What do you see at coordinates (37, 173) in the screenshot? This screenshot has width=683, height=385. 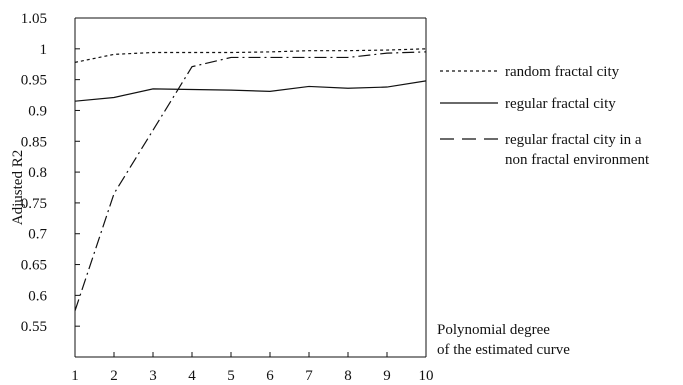 I see `y-tick-label: 0.8` at bounding box center [37, 173].